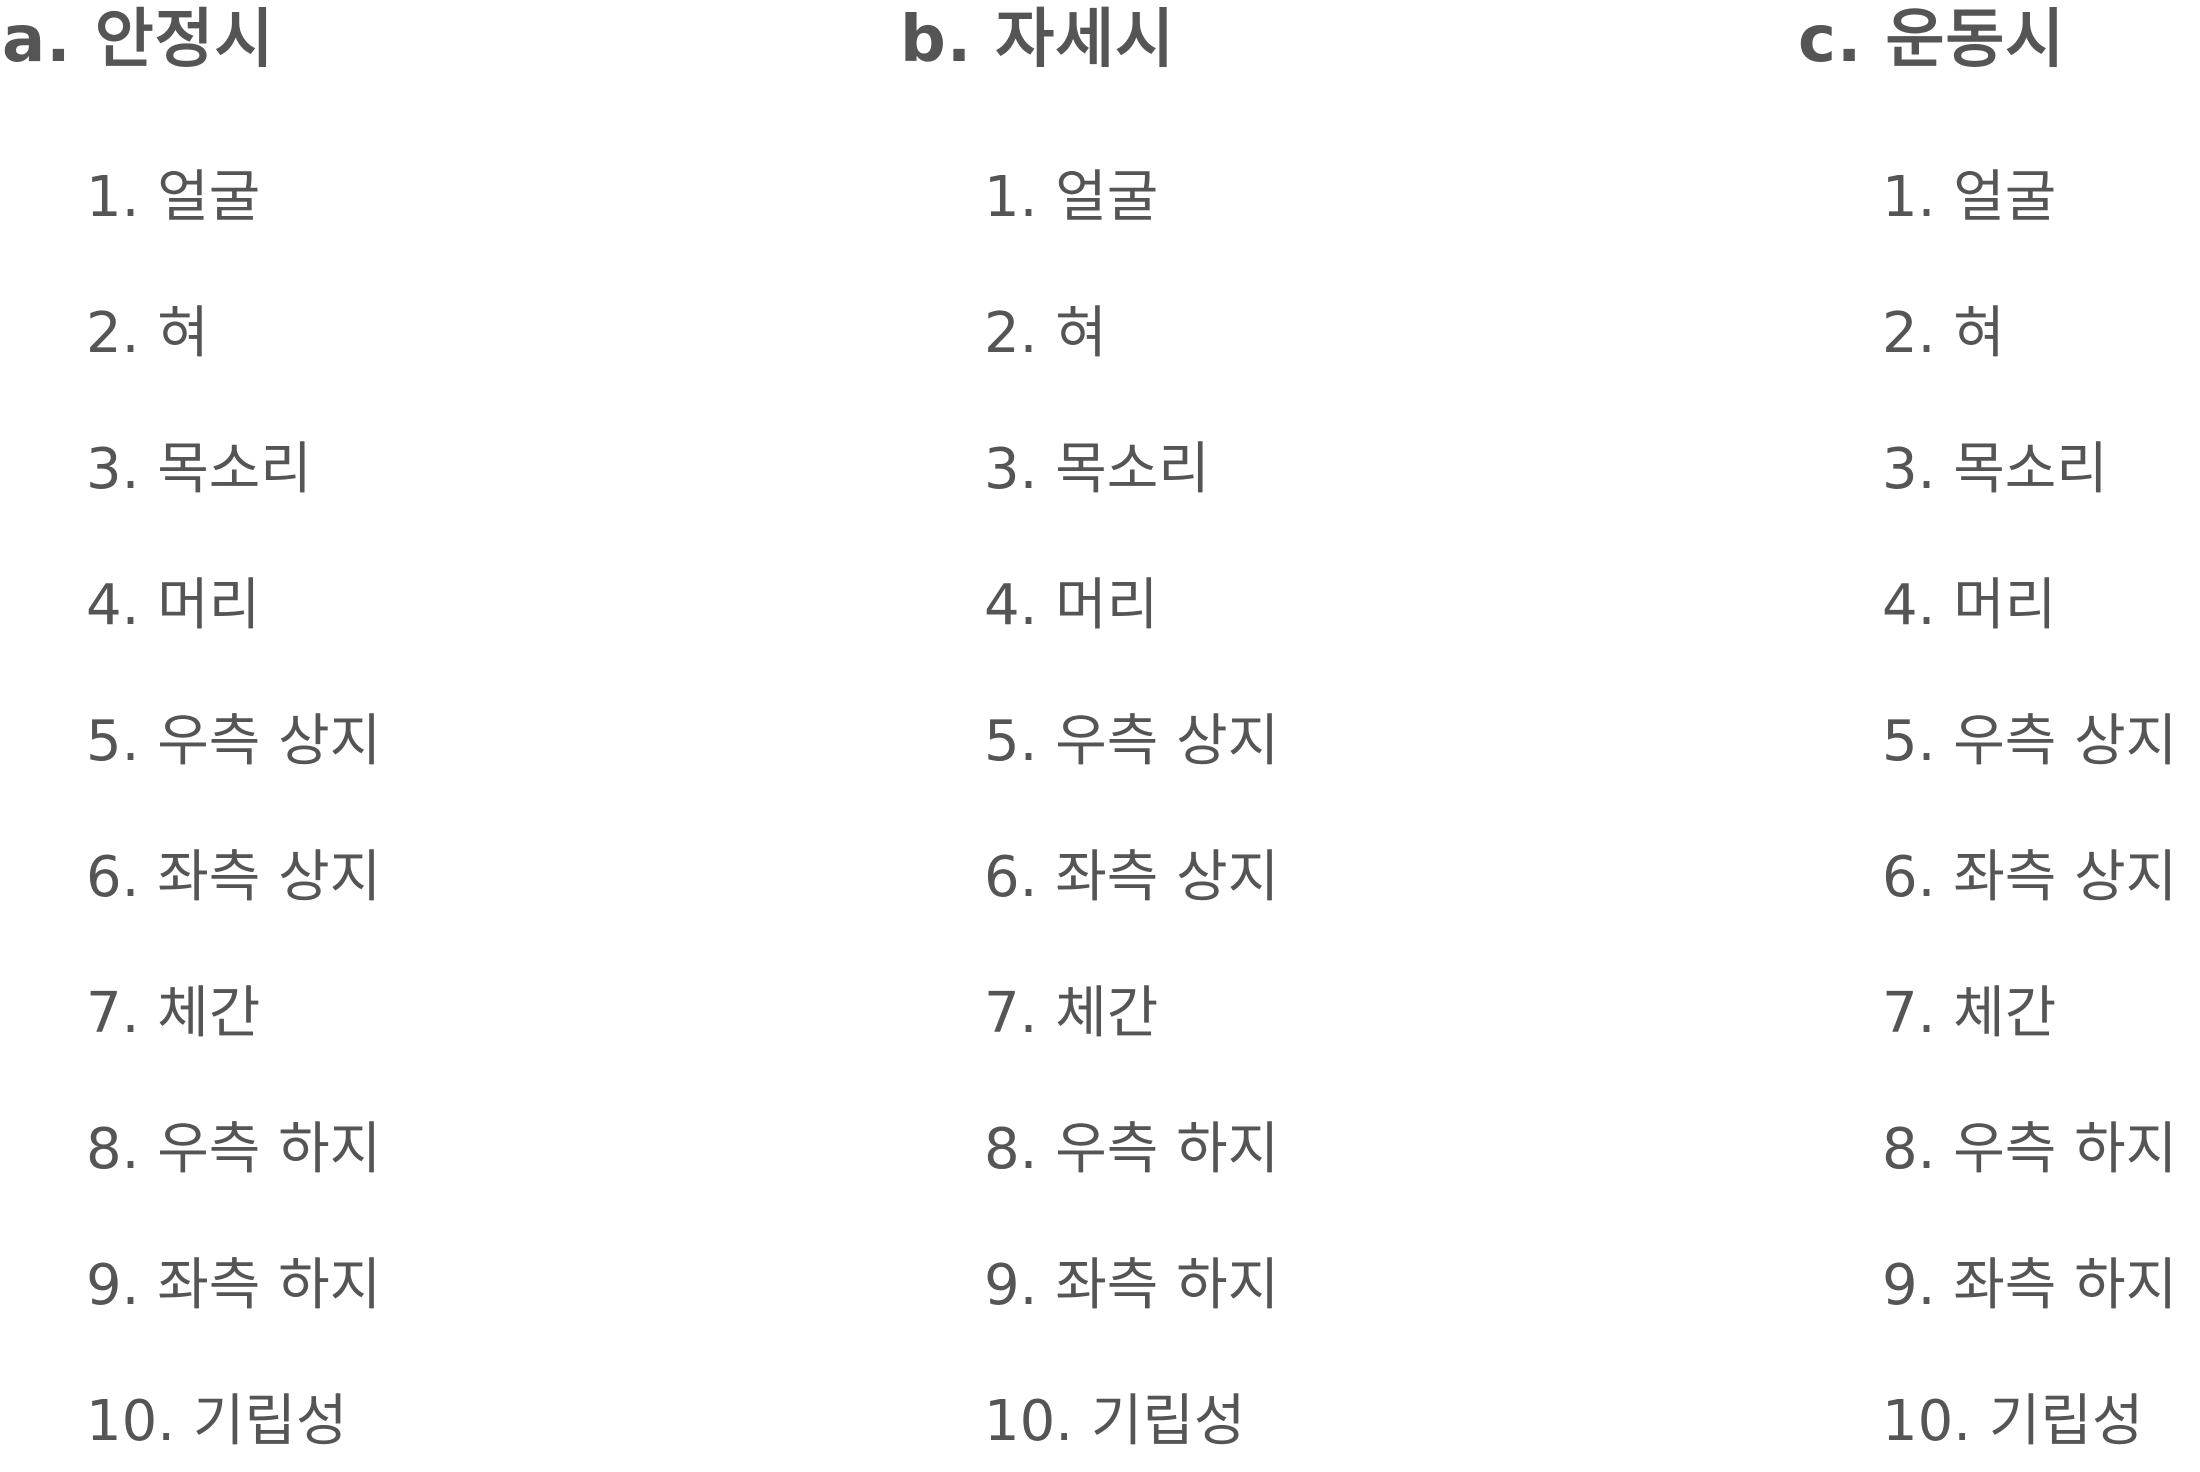 The width and height of the screenshot is (2200, 1472). Describe the element at coordinates (138, 40) in the screenshot. I see `column-heading: a. 안정시` at that location.